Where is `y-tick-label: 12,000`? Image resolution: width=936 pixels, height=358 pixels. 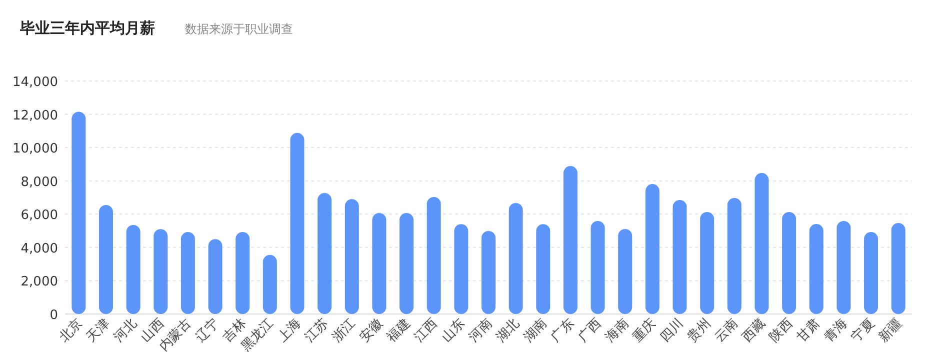 y-tick-label: 12,000 is located at coordinates (35, 116).